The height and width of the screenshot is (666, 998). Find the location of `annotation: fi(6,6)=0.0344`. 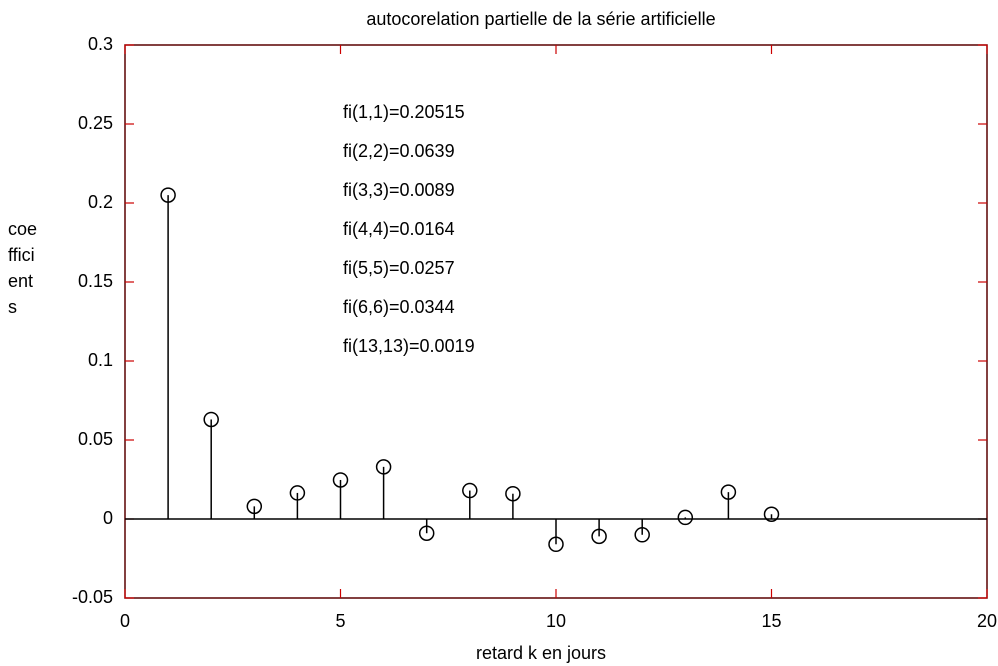

annotation: fi(6,6)=0.0344 is located at coordinates (399, 307).